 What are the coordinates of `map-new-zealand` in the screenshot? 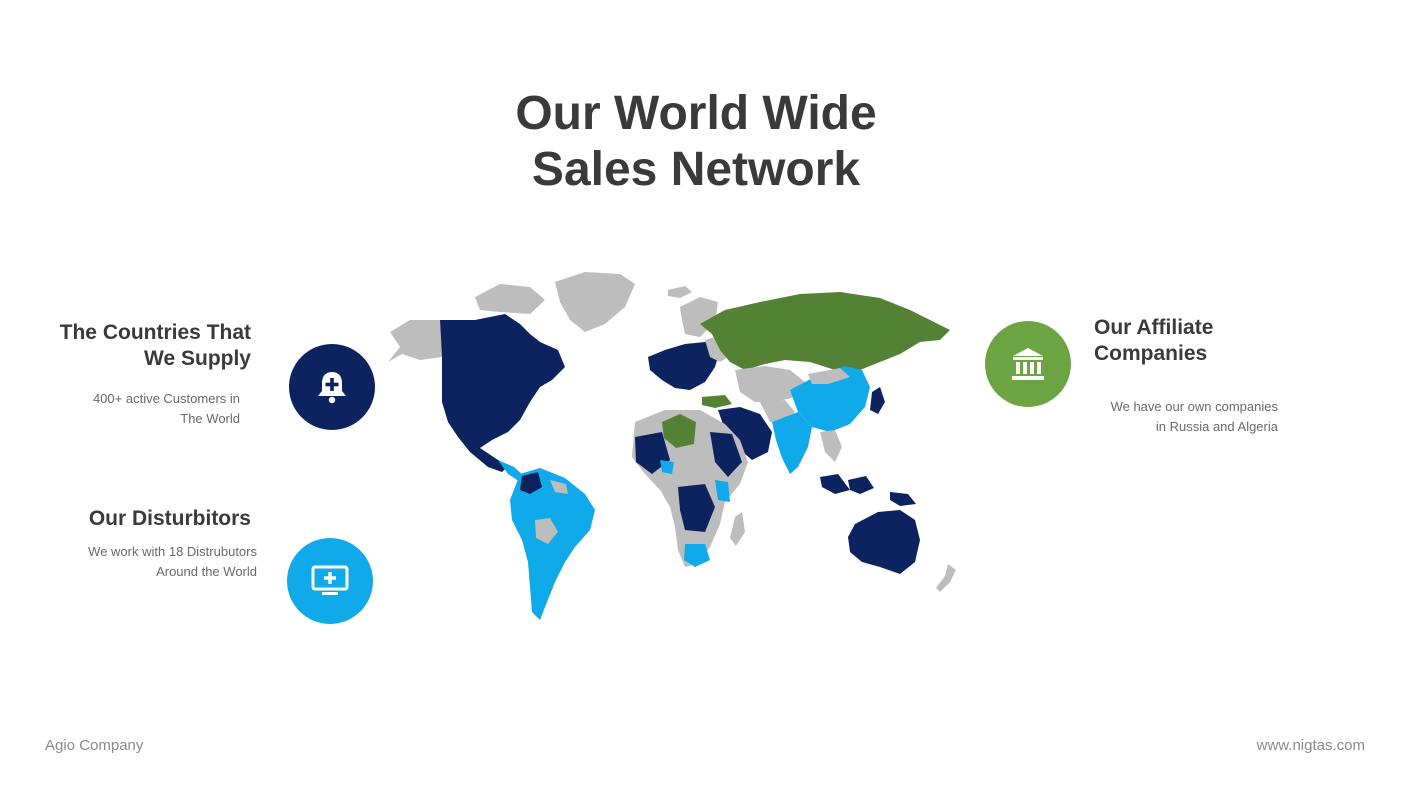 It's located at (946, 578).